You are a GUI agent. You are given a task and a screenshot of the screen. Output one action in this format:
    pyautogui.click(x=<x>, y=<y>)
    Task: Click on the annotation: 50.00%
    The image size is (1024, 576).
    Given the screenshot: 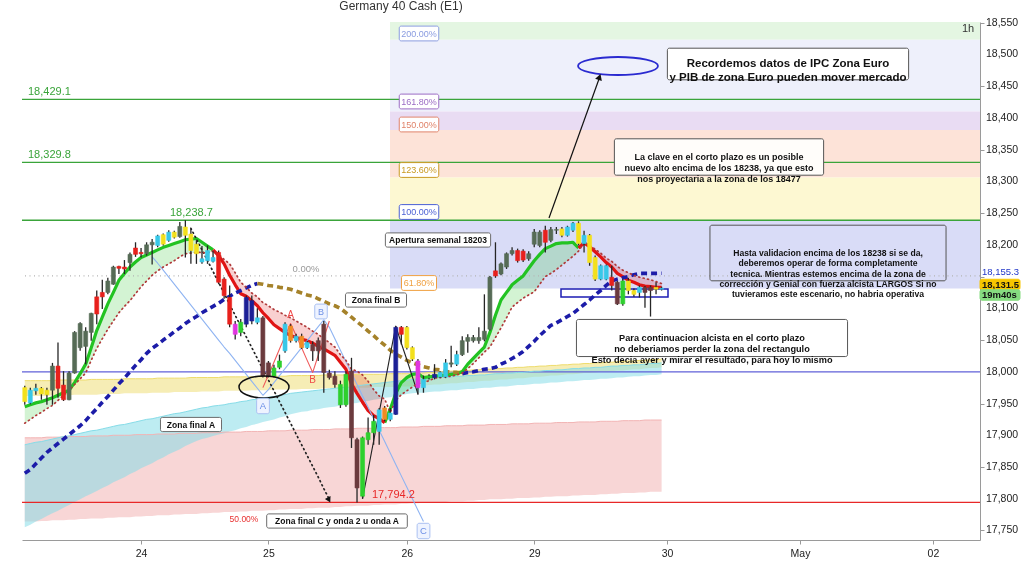 What is the action you would take?
    pyautogui.click(x=244, y=519)
    